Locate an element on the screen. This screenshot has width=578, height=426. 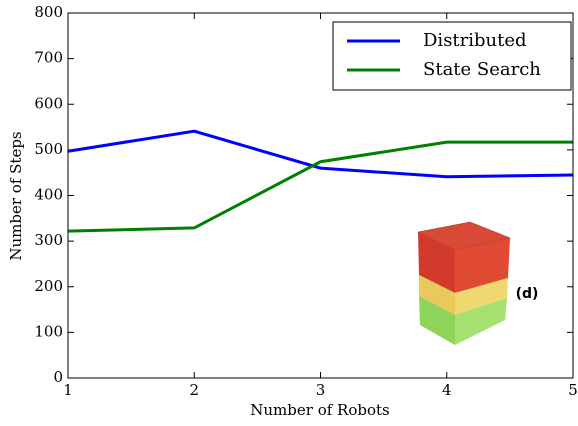
legend-label: State Search is located at coordinates (482, 69).